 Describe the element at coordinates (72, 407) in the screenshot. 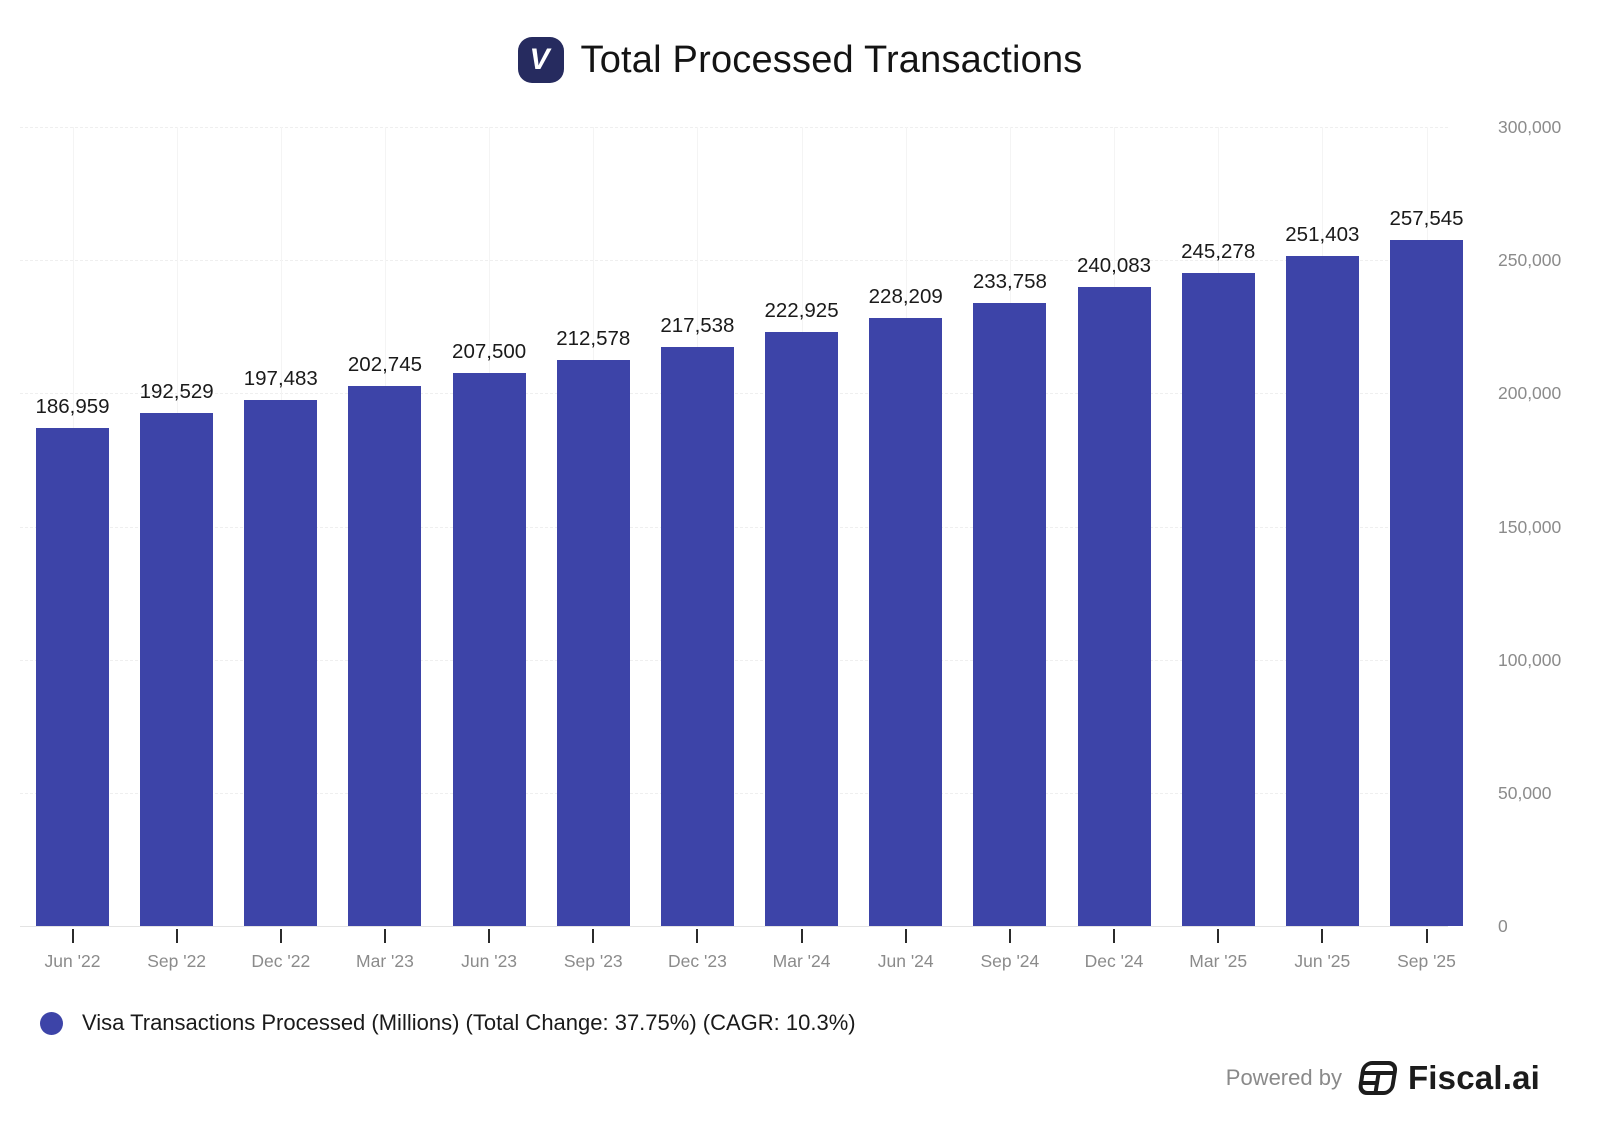

I see `bar-value-label: 186,959` at that location.